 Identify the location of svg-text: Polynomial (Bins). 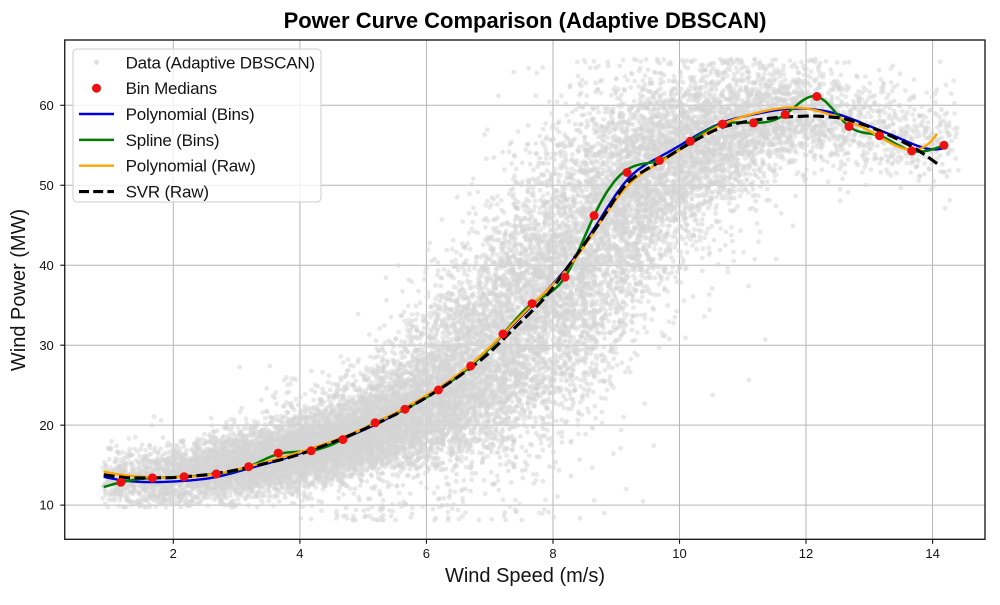
(190, 114).